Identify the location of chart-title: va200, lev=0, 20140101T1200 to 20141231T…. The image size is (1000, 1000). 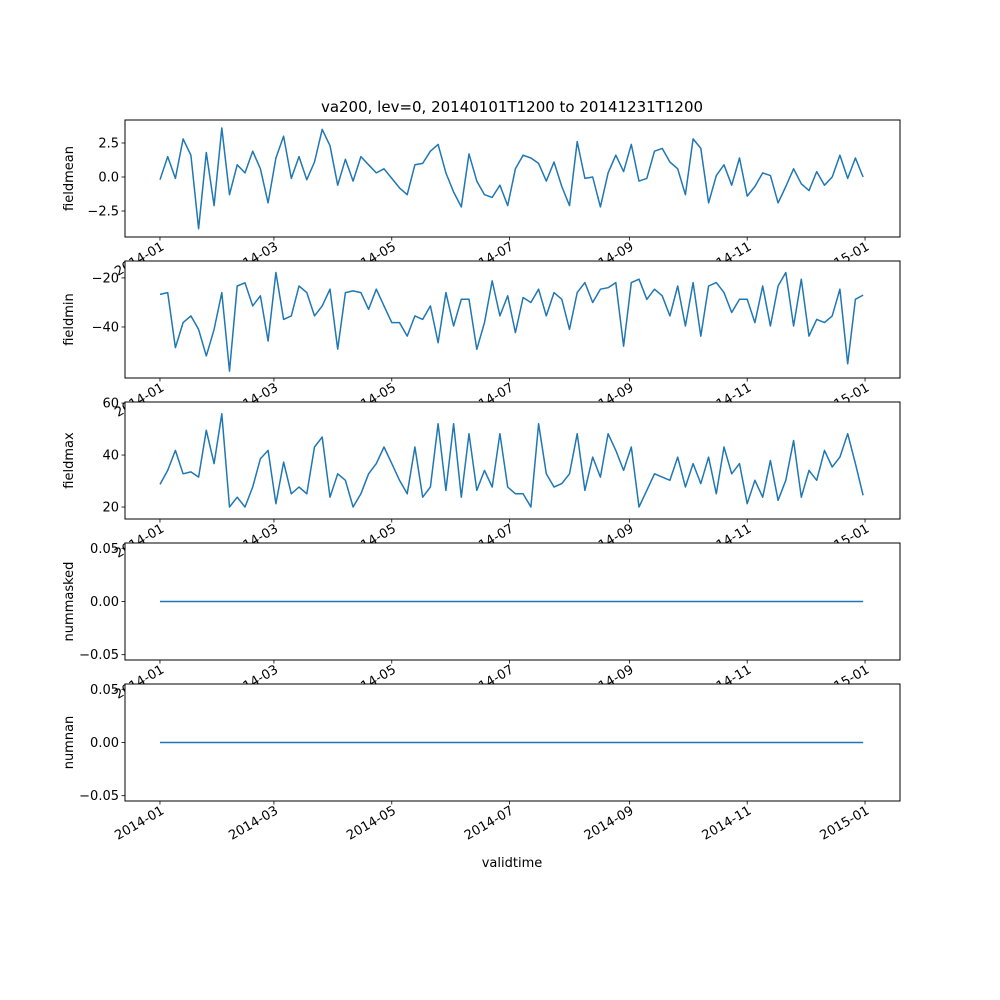
(512, 107).